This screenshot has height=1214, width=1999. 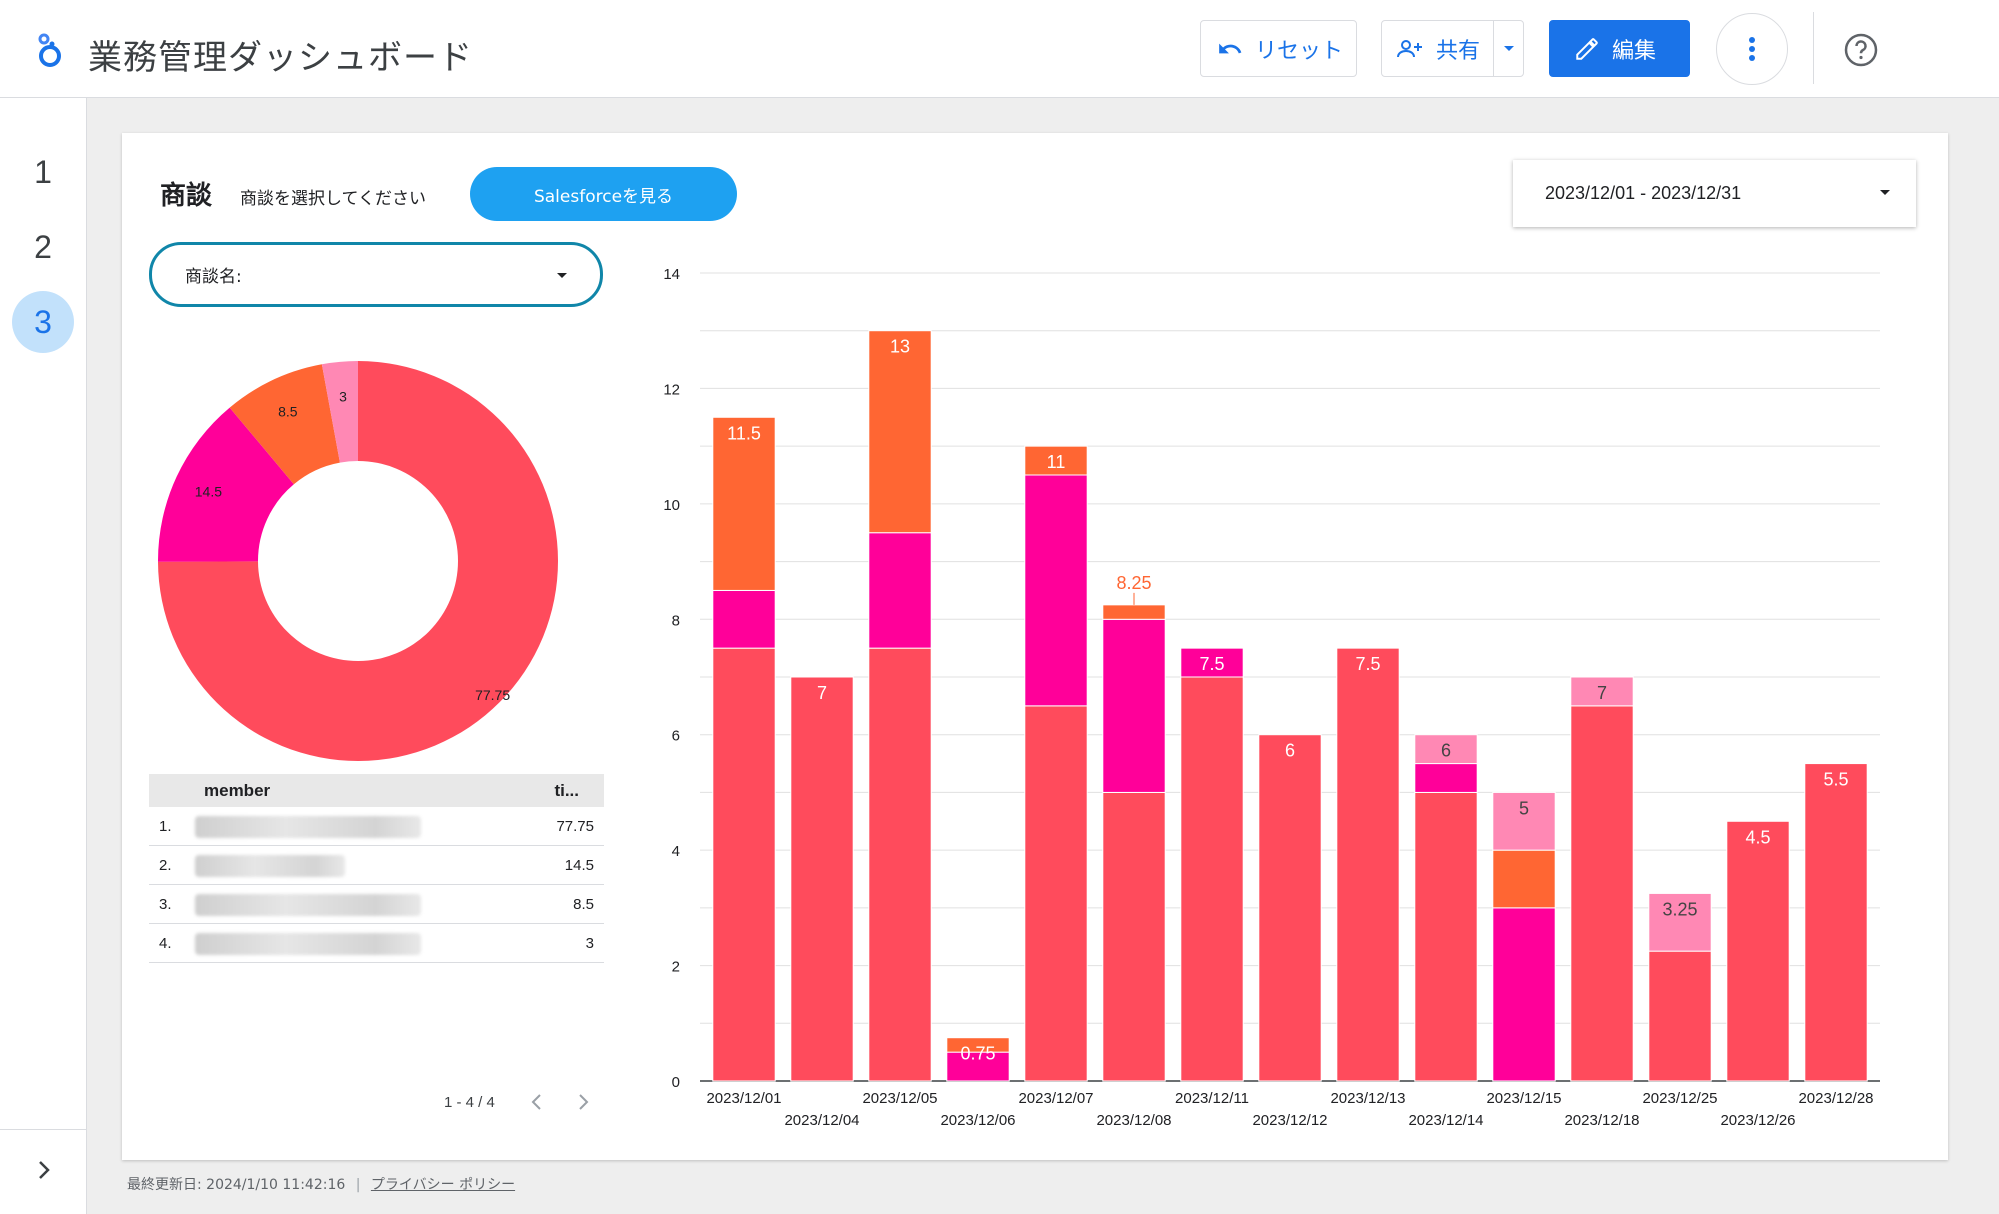 What do you see at coordinates (1523, 1098) in the screenshot?
I see `x-tick-label: 2023/12/15` at bounding box center [1523, 1098].